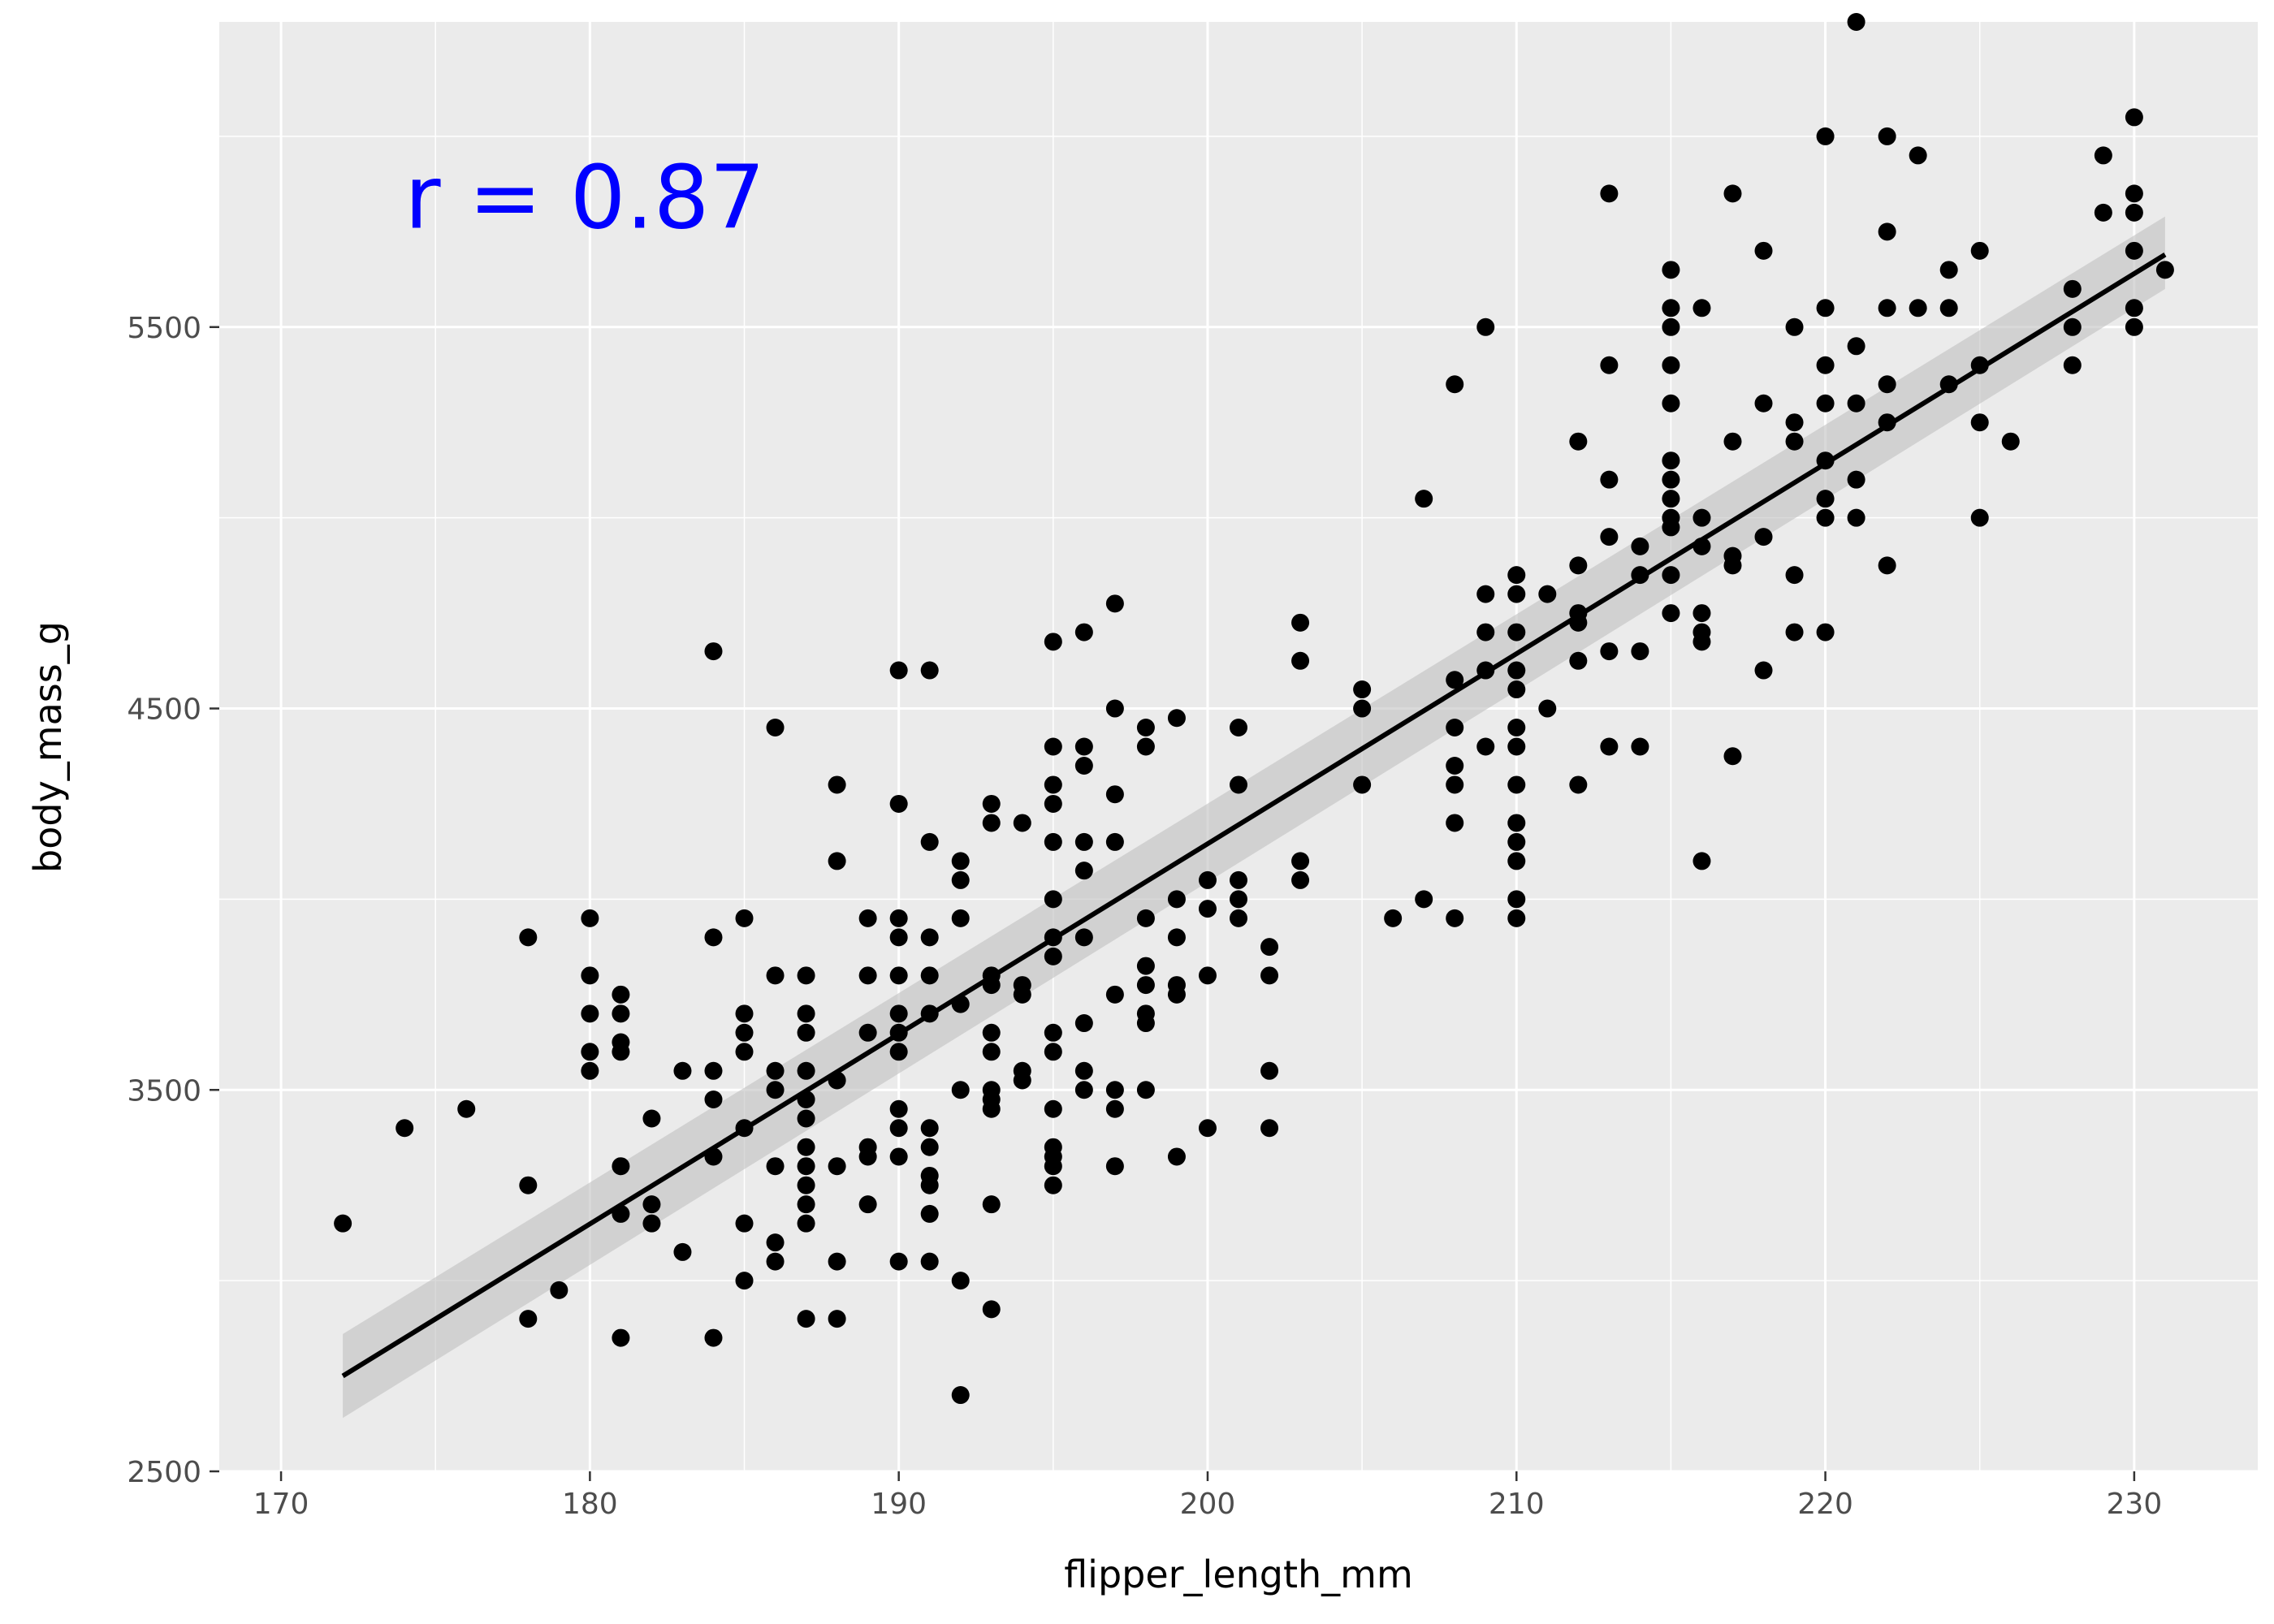 The image size is (2274, 1624). Describe the element at coordinates (590, 1505) in the screenshot. I see `x-tick-label: 180` at that location.